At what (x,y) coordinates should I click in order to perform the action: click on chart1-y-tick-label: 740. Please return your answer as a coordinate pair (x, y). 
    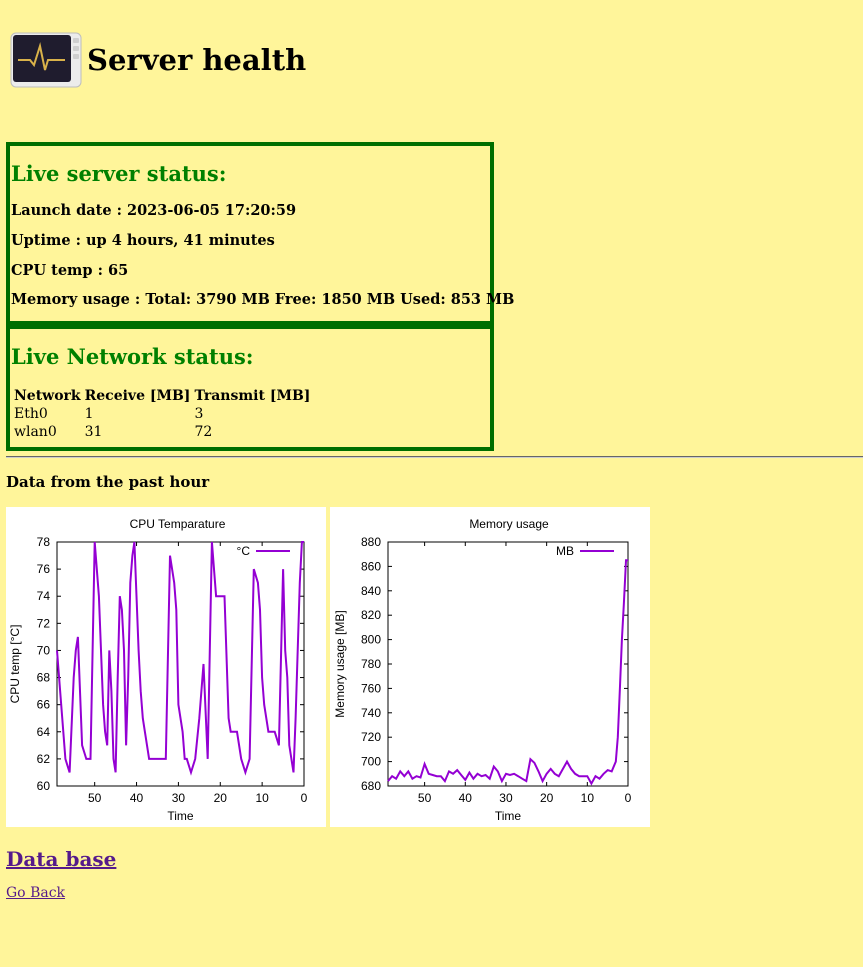
    Looking at the image, I should click on (371, 713).